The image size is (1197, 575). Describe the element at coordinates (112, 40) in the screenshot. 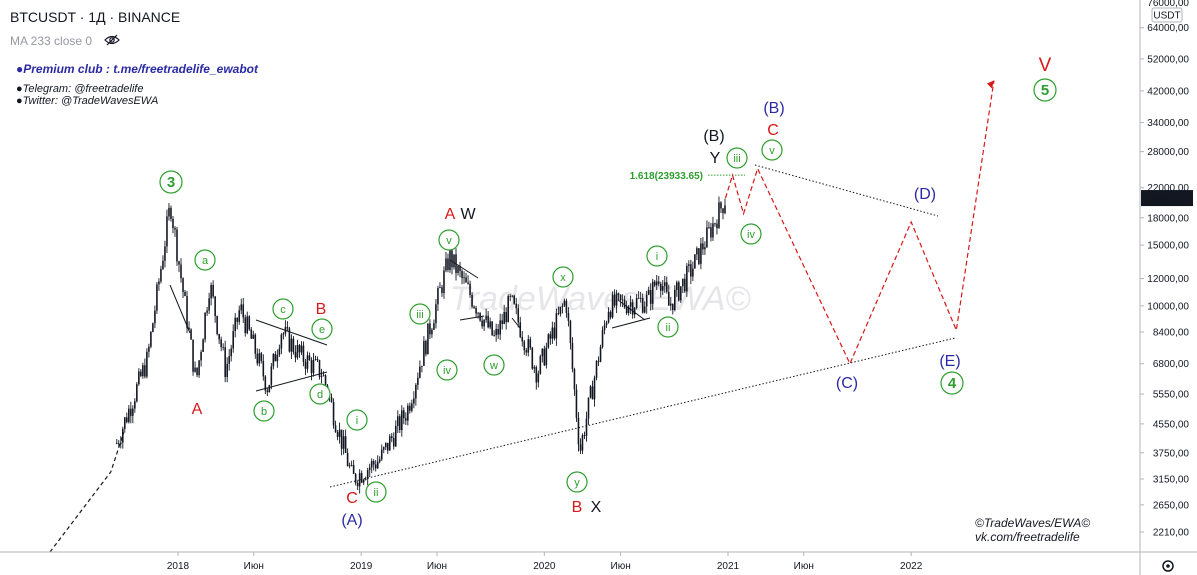

I see `hide-eye-icon` at that location.